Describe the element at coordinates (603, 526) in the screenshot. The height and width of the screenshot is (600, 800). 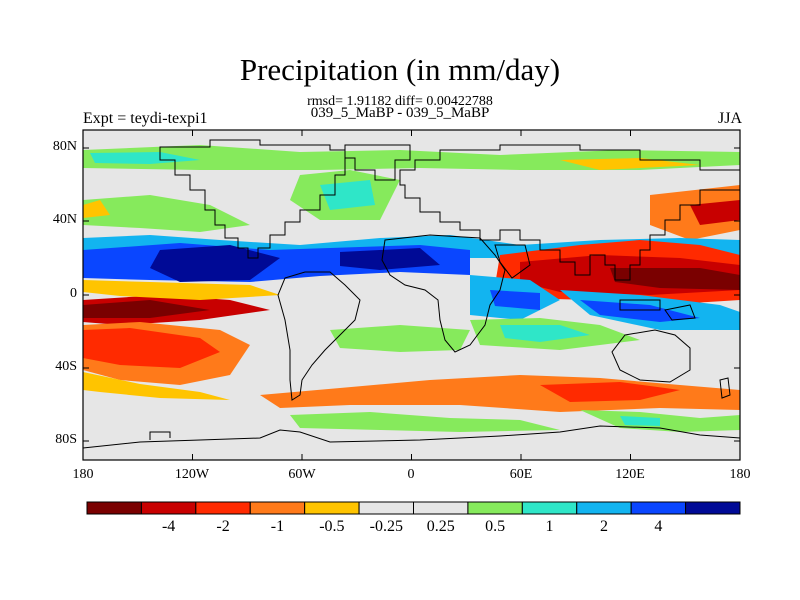
I see `colorbar-tick-label: 2` at that location.